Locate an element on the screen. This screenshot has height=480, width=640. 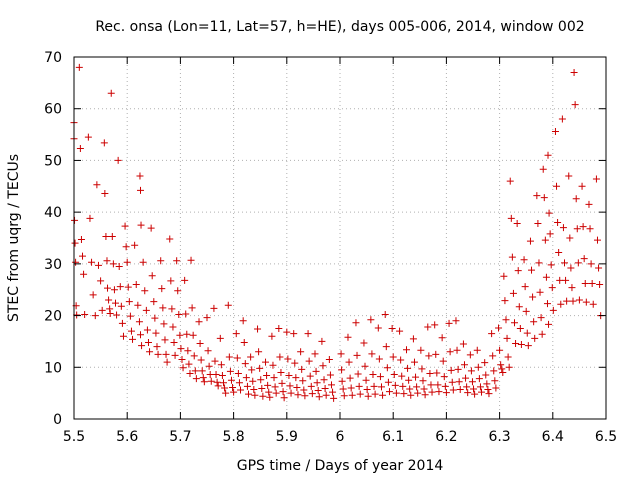
x-tick-label: 5.9 is located at coordinates (287, 437).